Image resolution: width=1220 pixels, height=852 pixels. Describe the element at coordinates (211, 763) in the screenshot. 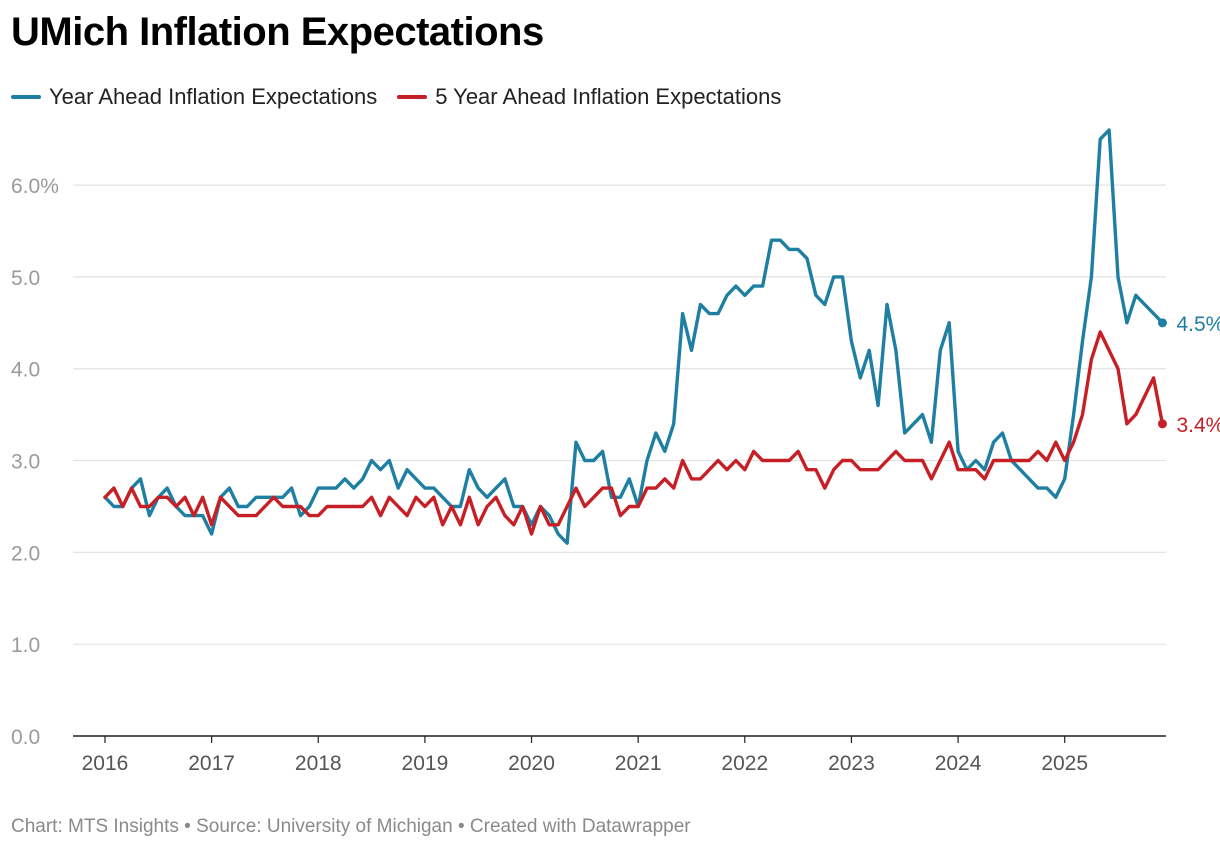

I see `x-tick-label: 2017` at that location.